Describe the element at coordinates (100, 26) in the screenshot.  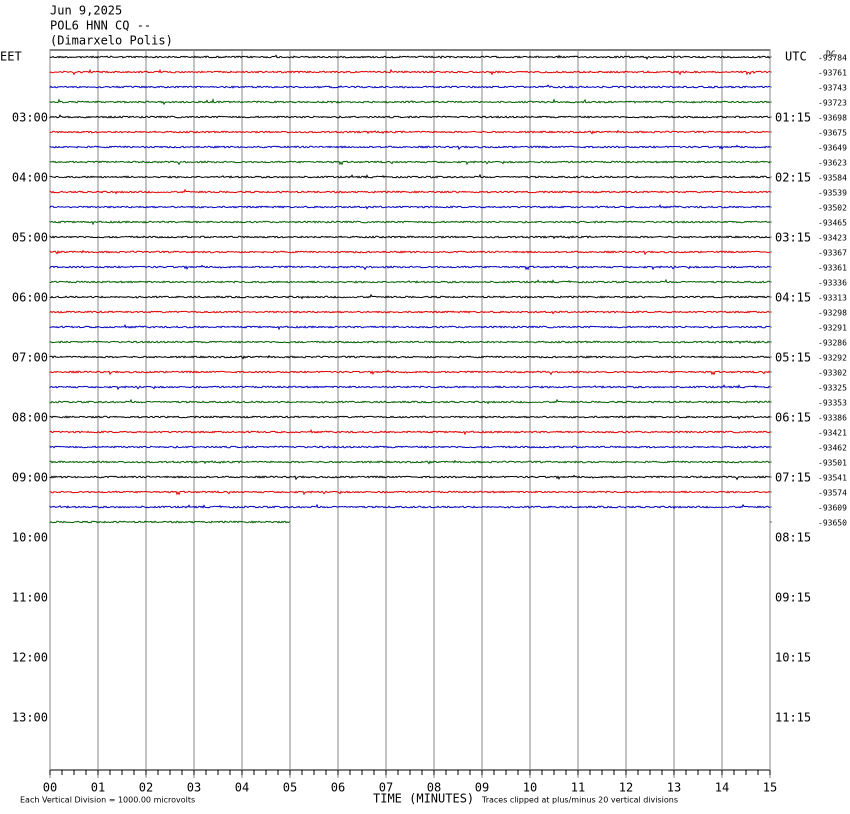
I see `title-line: POL6 HNN CQ --` at that location.